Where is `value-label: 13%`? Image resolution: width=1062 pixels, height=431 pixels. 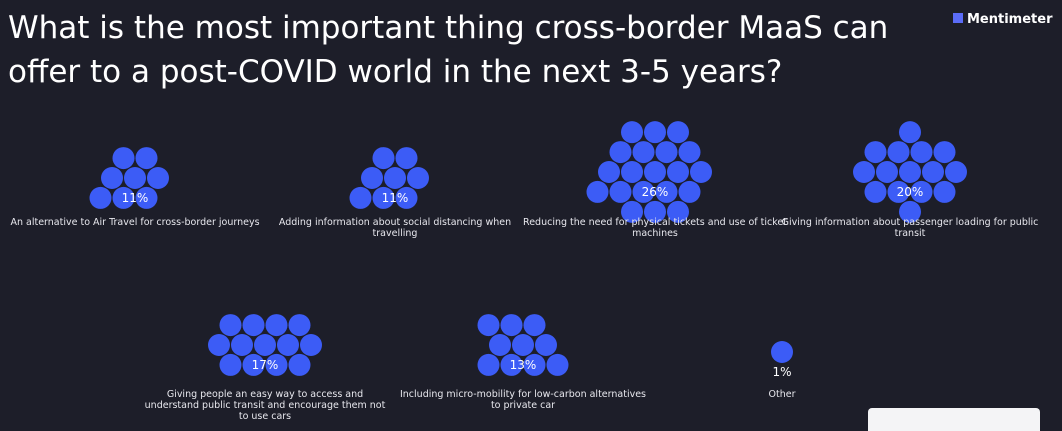 value-label: 13% is located at coordinates (523, 365).